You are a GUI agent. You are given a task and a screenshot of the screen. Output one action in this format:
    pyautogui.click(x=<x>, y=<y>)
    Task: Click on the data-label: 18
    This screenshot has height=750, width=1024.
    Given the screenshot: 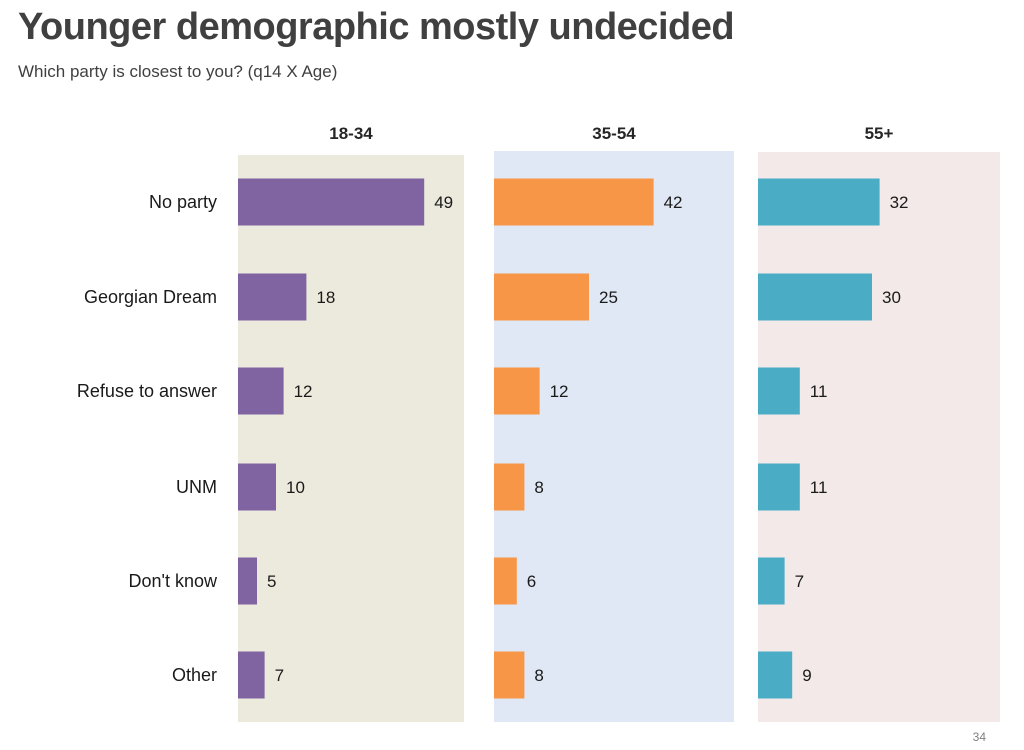 What is the action you would take?
    pyautogui.click(x=325, y=297)
    